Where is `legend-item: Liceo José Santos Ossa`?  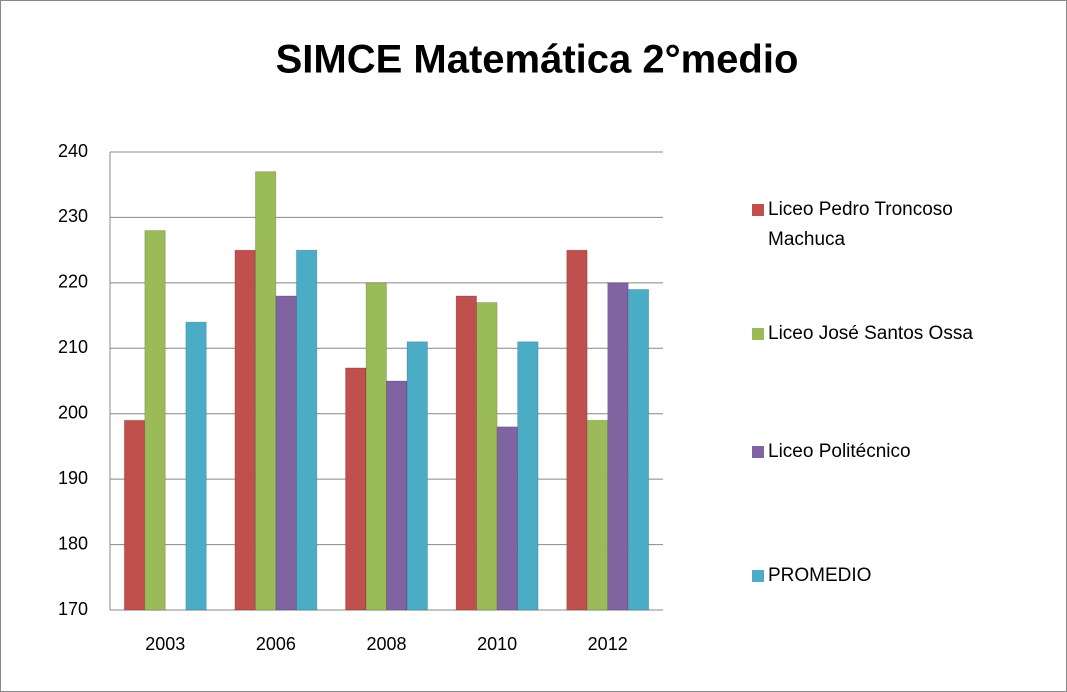 legend-item: Liceo José Santos Ossa is located at coordinates (902, 334).